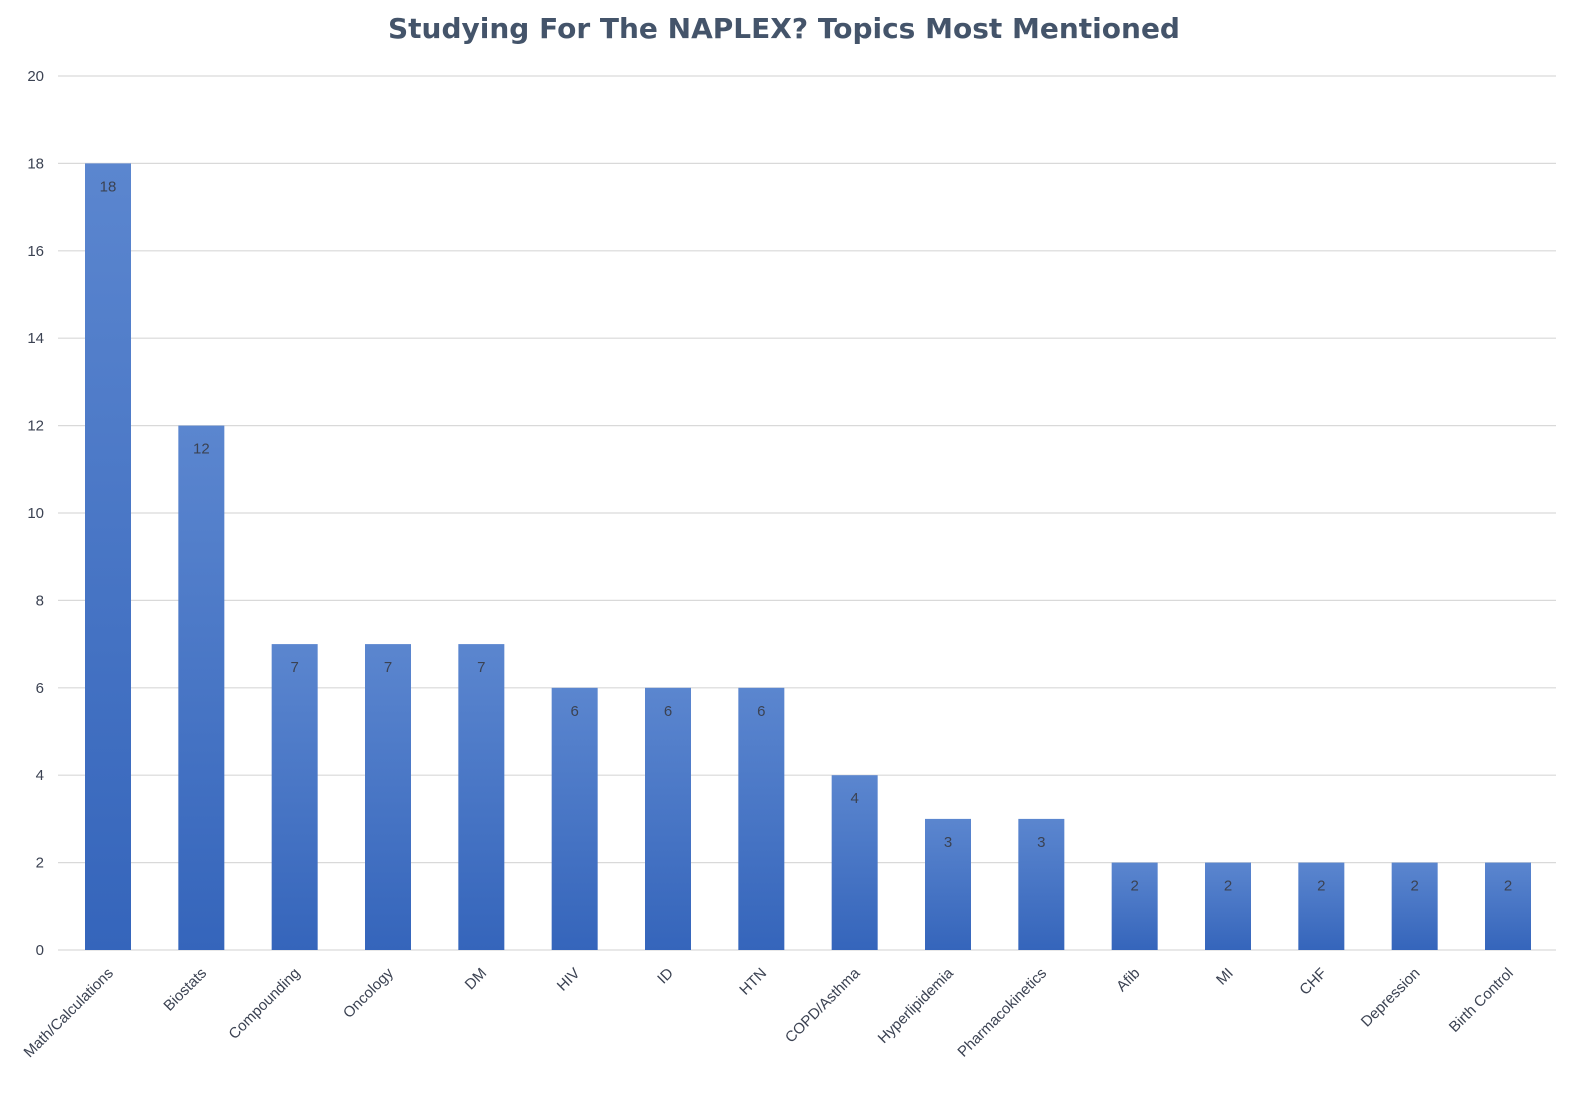  What do you see at coordinates (264, 1004) in the screenshot?
I see `x-tick-label: Compounding` at bounding box center [264, 1004].